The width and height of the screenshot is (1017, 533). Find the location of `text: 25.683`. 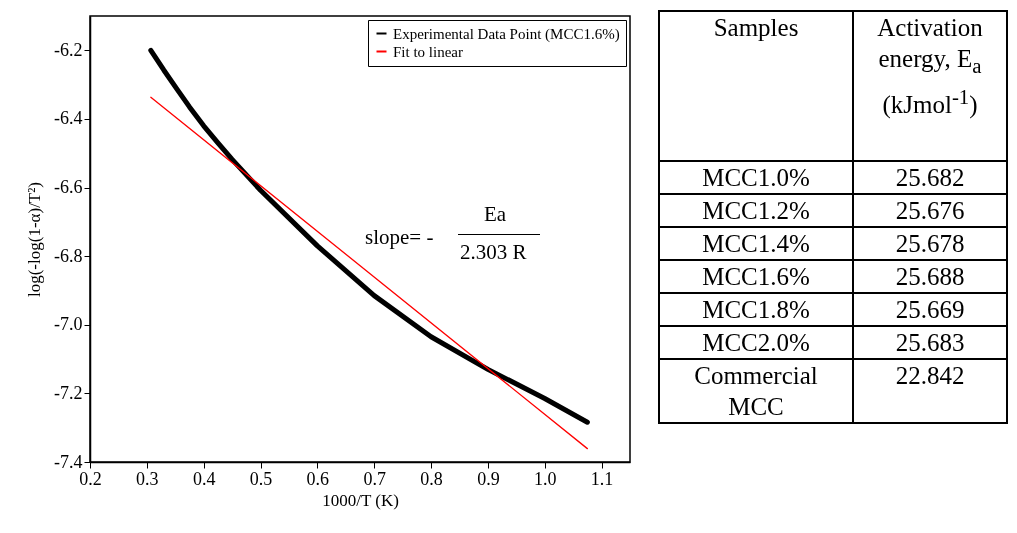

text: 25.683 is located at coordinates (930, 342).